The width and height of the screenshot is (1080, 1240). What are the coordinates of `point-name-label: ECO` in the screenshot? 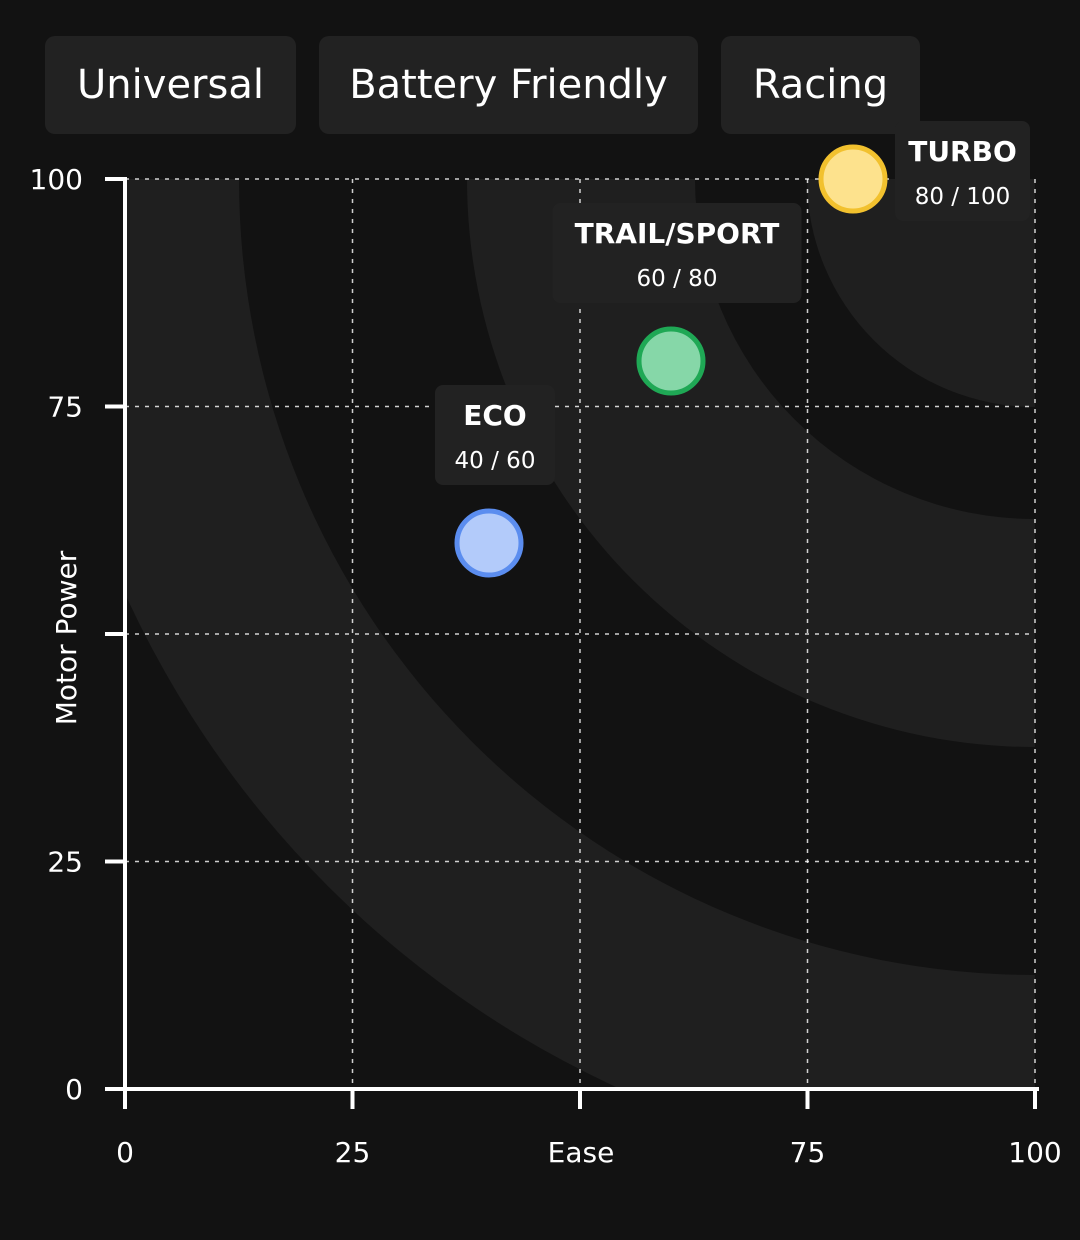 It's located at (494, 415).